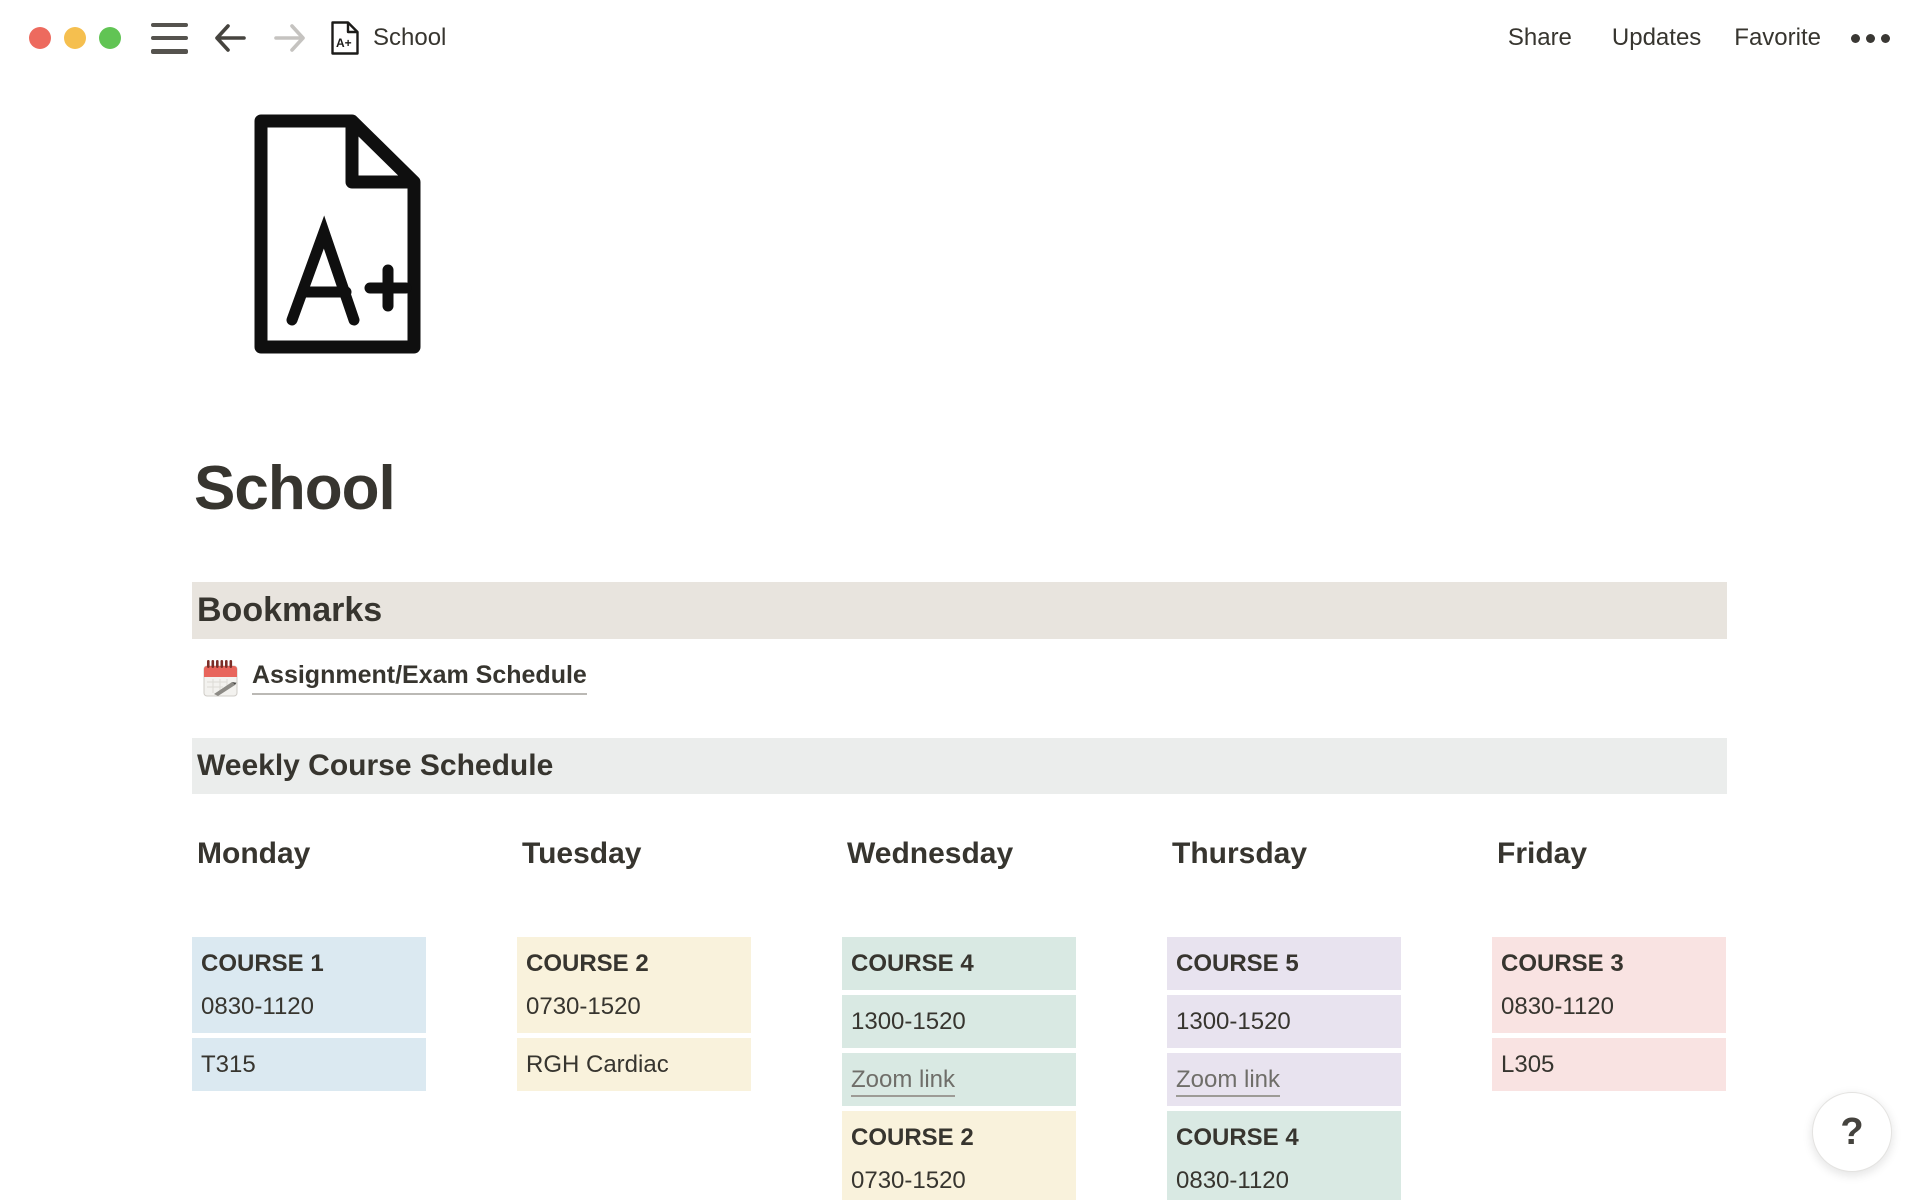 The height and width of the screenshot is (1200, 1920). What do you see at coordinates (1870, 38) in the screenshot?
I see `more-options-icon` at bounding box center [1870, 38].